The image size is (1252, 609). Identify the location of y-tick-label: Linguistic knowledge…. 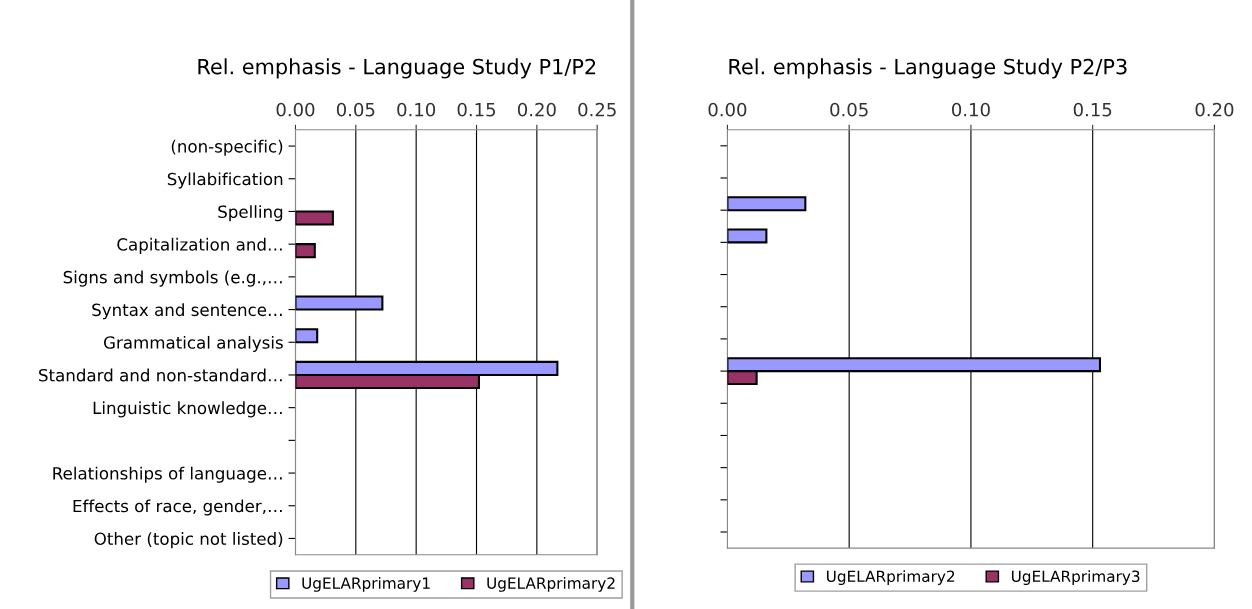
(187, 409).